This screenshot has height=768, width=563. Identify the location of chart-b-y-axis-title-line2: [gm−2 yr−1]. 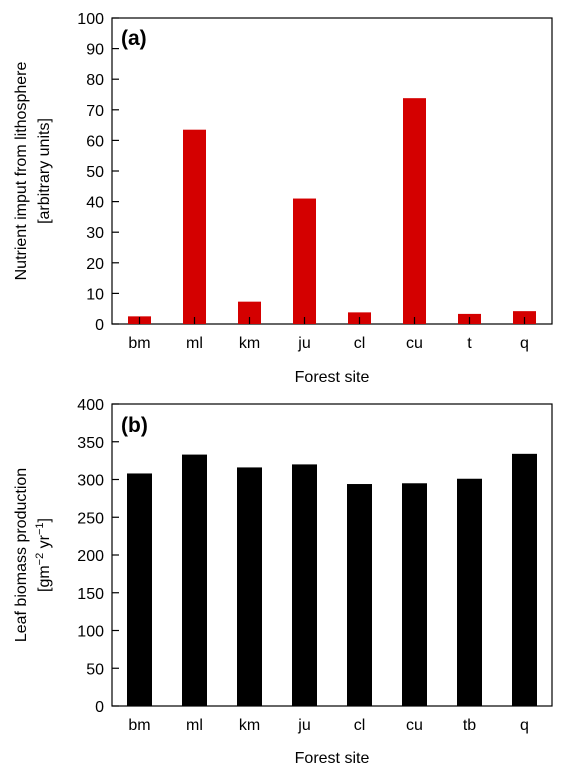
(43, 555).